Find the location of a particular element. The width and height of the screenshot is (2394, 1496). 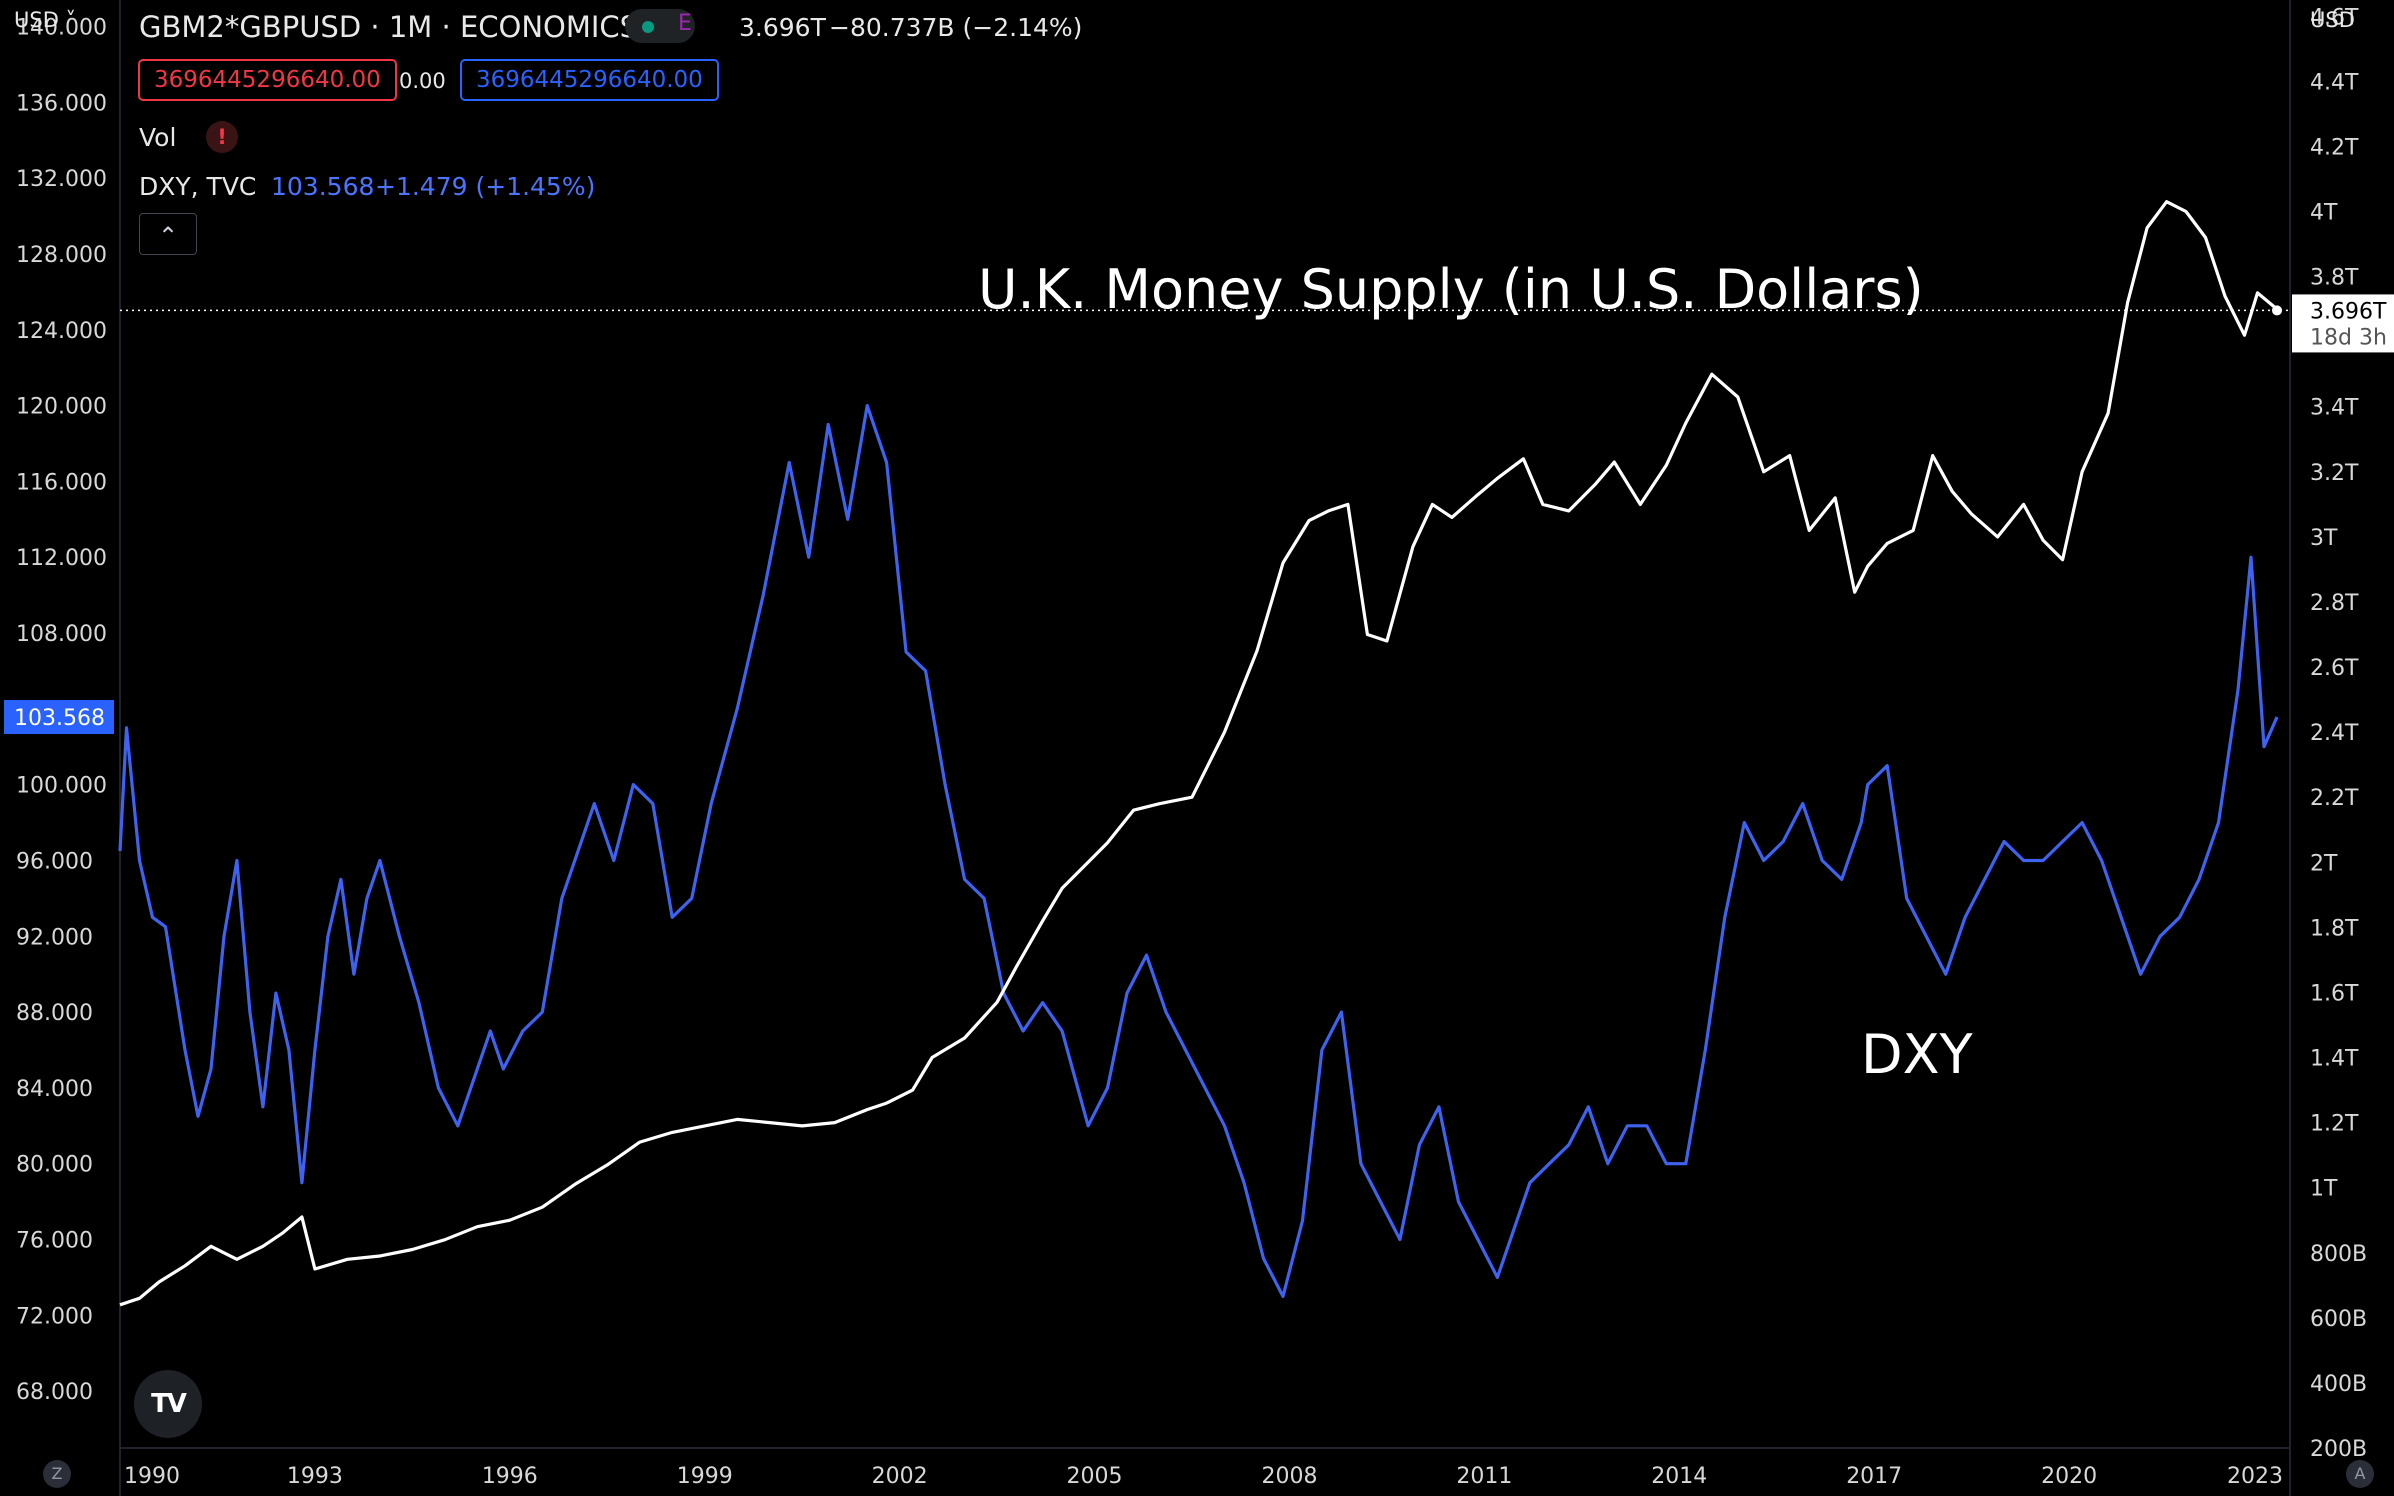

right-axis-tick: 1.8T is located at coordinates (2334, 928).